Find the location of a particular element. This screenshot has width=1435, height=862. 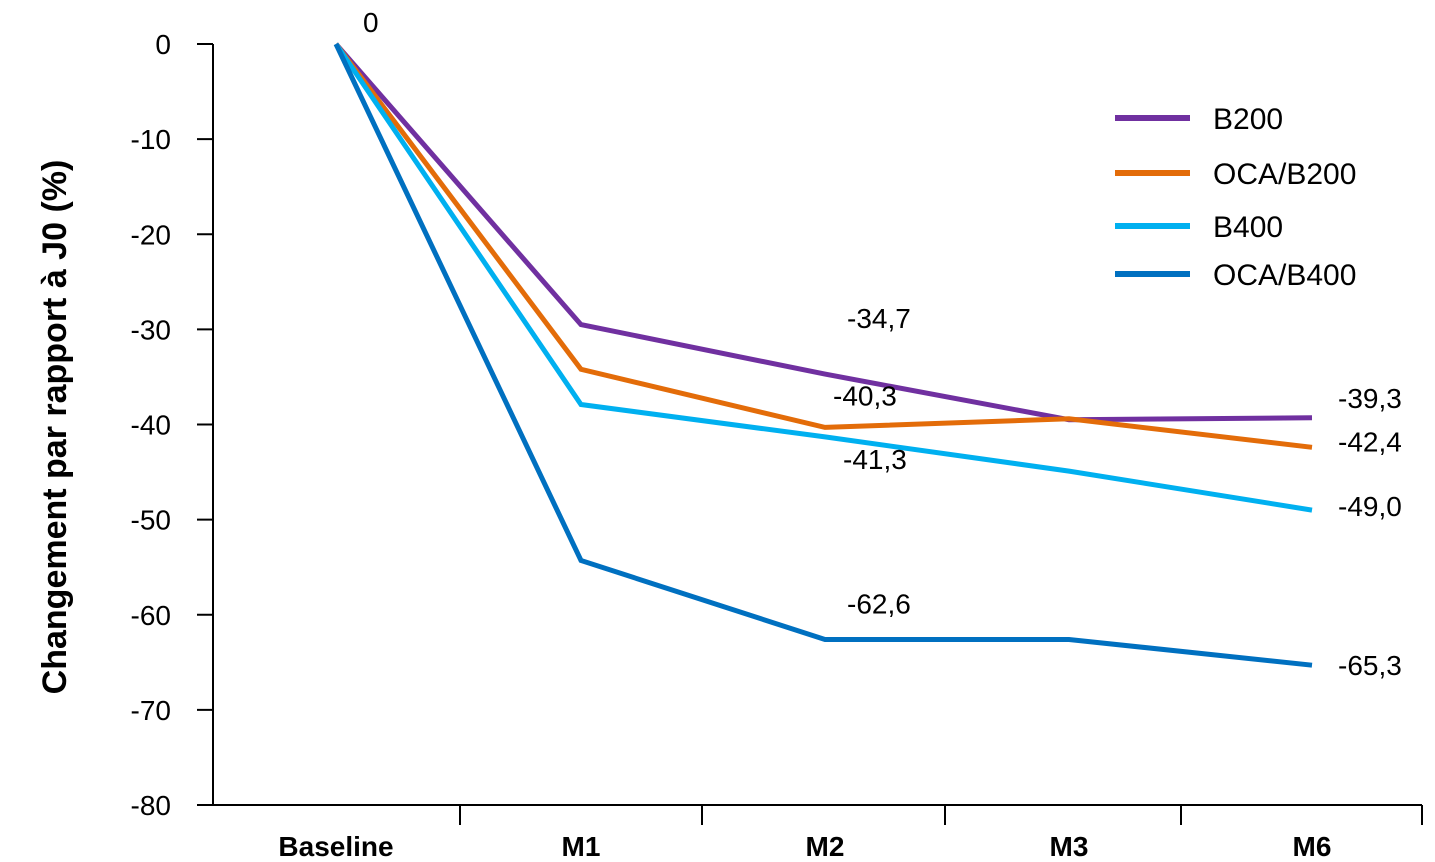

legend-label: OCA/B400 is located at coordinates (1284, 275).